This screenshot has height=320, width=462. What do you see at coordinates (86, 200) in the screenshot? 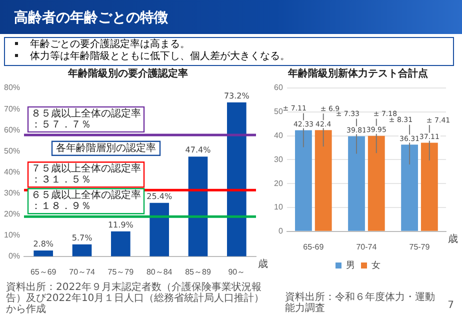
I see `ref-line-label: ６５歳以上全体の認定率：１８．９％` at bounding box center [86, 200].